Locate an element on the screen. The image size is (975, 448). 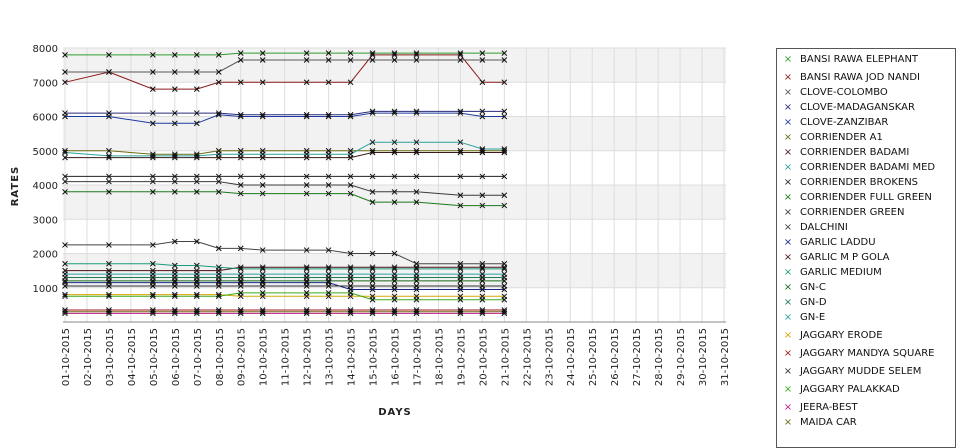
legend-label: CORRIENDER BROKENS is located at coordinates (859, 182).